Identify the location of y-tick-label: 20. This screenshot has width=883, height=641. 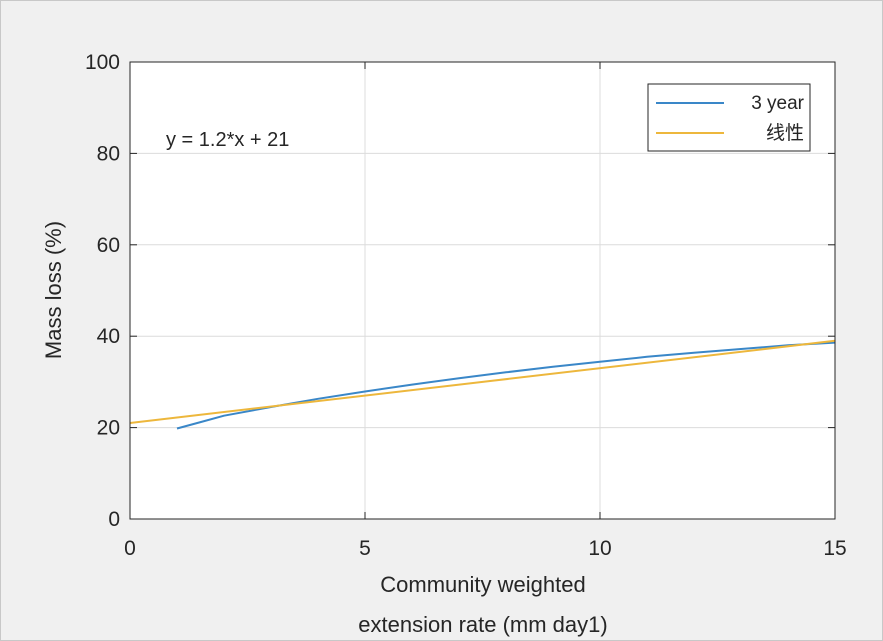
(108, 428).